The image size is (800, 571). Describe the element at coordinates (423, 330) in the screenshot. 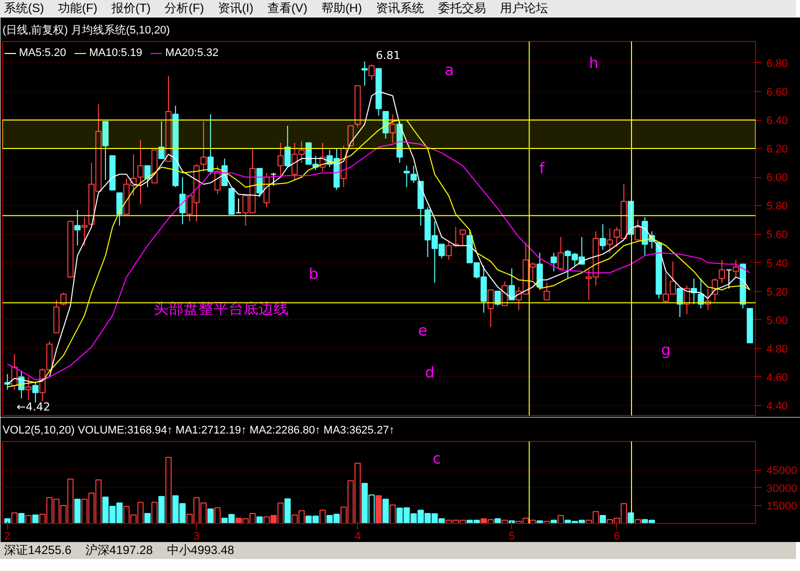

I see `annotation: e` at that location.